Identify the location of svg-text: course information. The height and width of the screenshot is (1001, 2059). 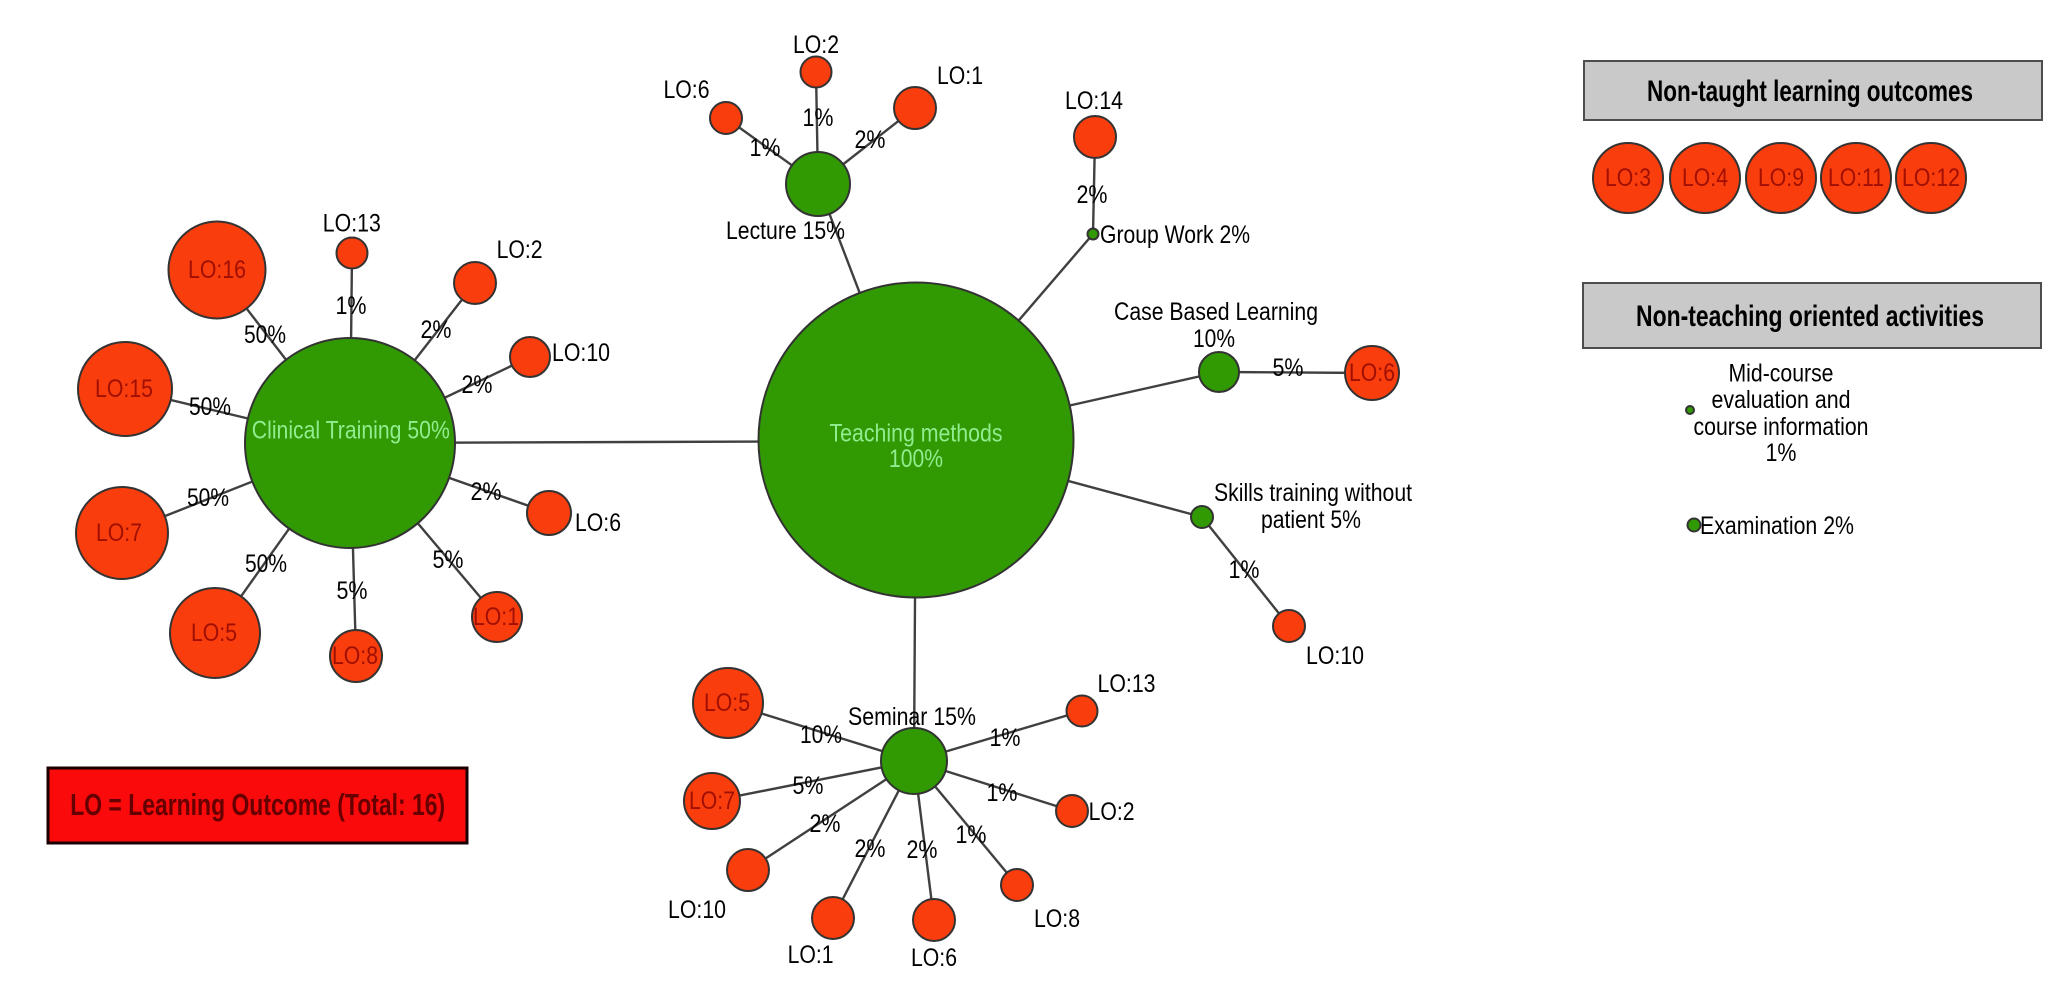
(1781, 427).